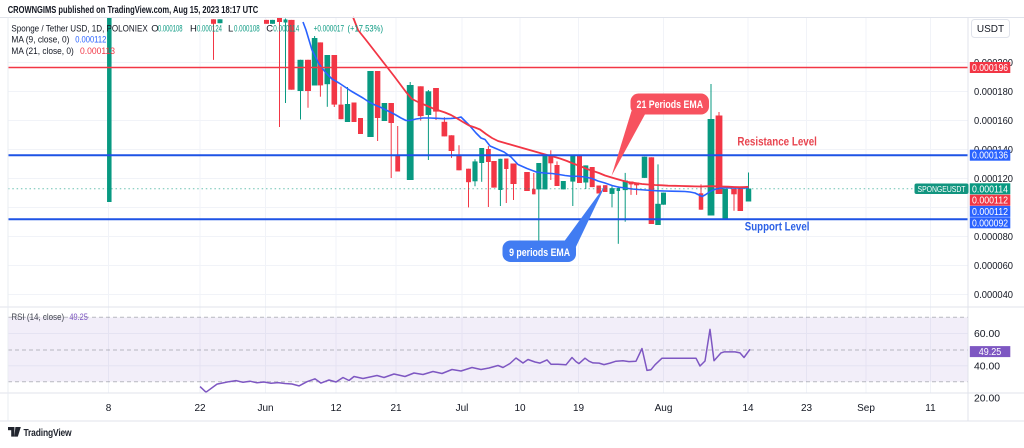  What do you see at coordinates (193, 28) in the screenshot?
I see `svg-text: H` at bounding box center [193, 28].